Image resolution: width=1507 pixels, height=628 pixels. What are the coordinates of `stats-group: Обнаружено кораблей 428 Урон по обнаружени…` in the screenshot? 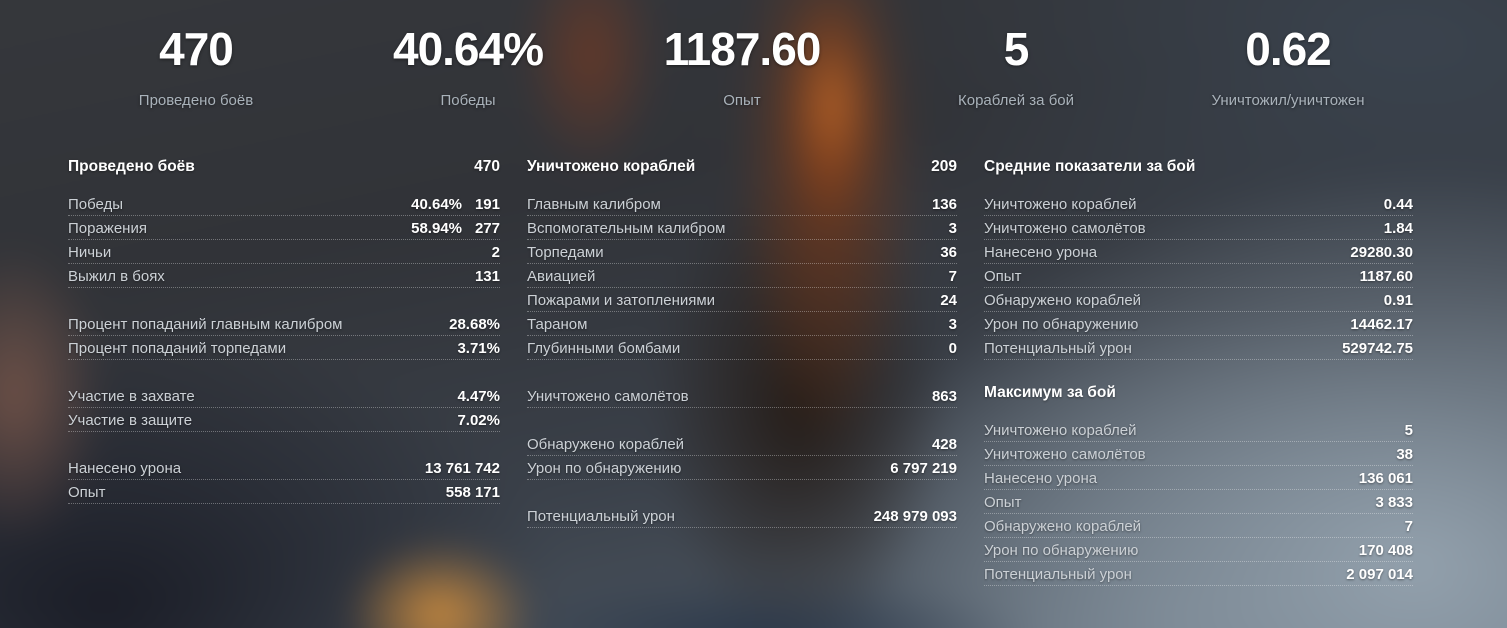 It's located at (742, 456).